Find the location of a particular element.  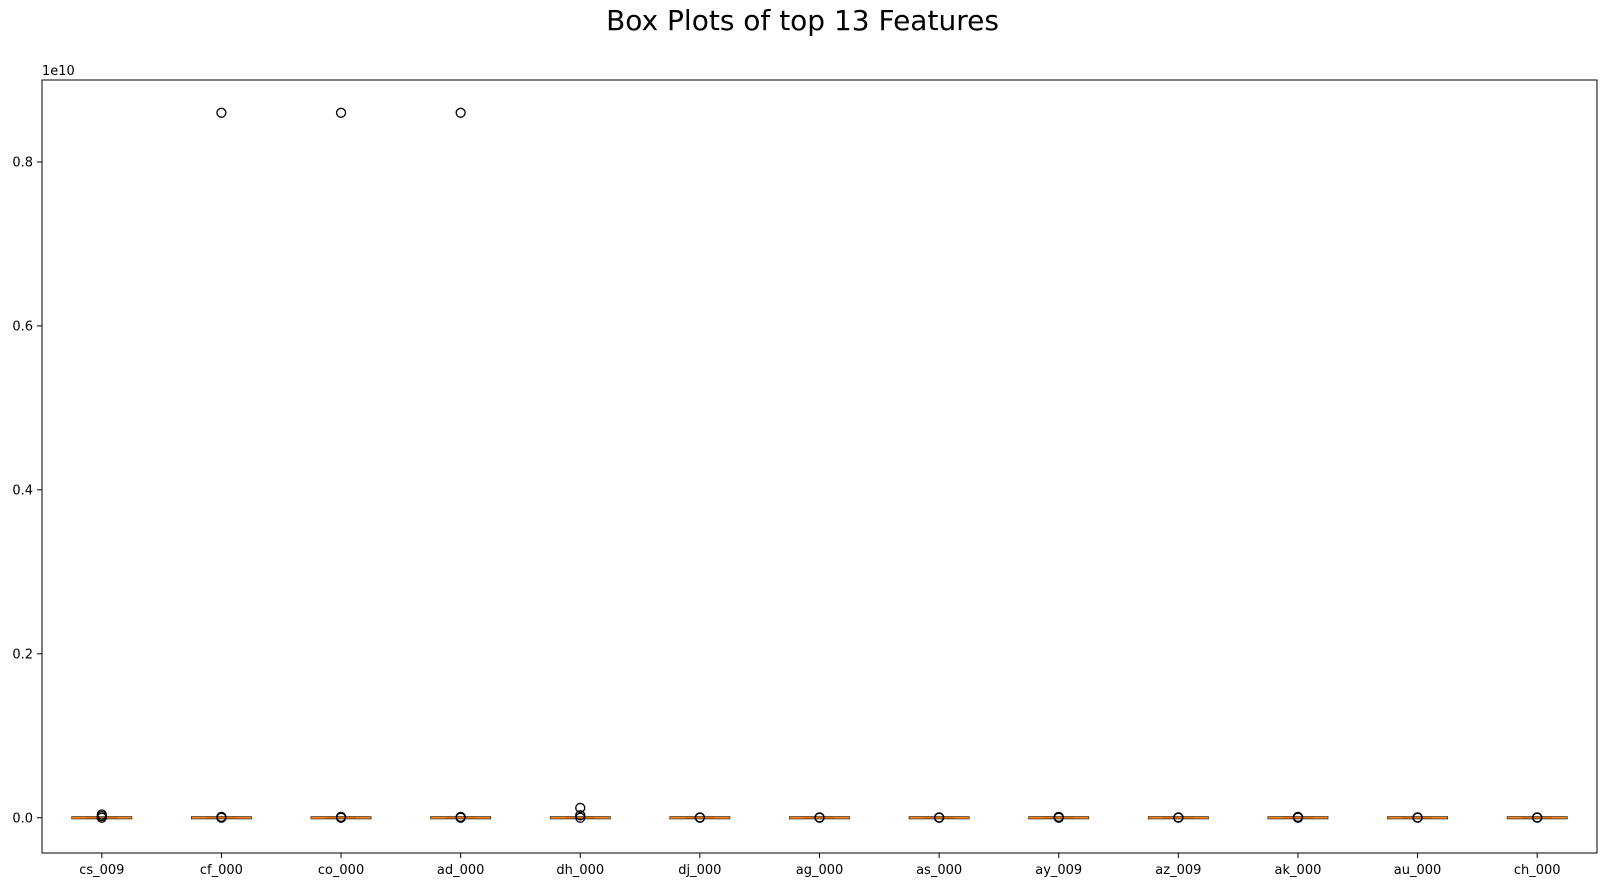

x-tick-label: ak_000 is located at coordinates (1298, 870).